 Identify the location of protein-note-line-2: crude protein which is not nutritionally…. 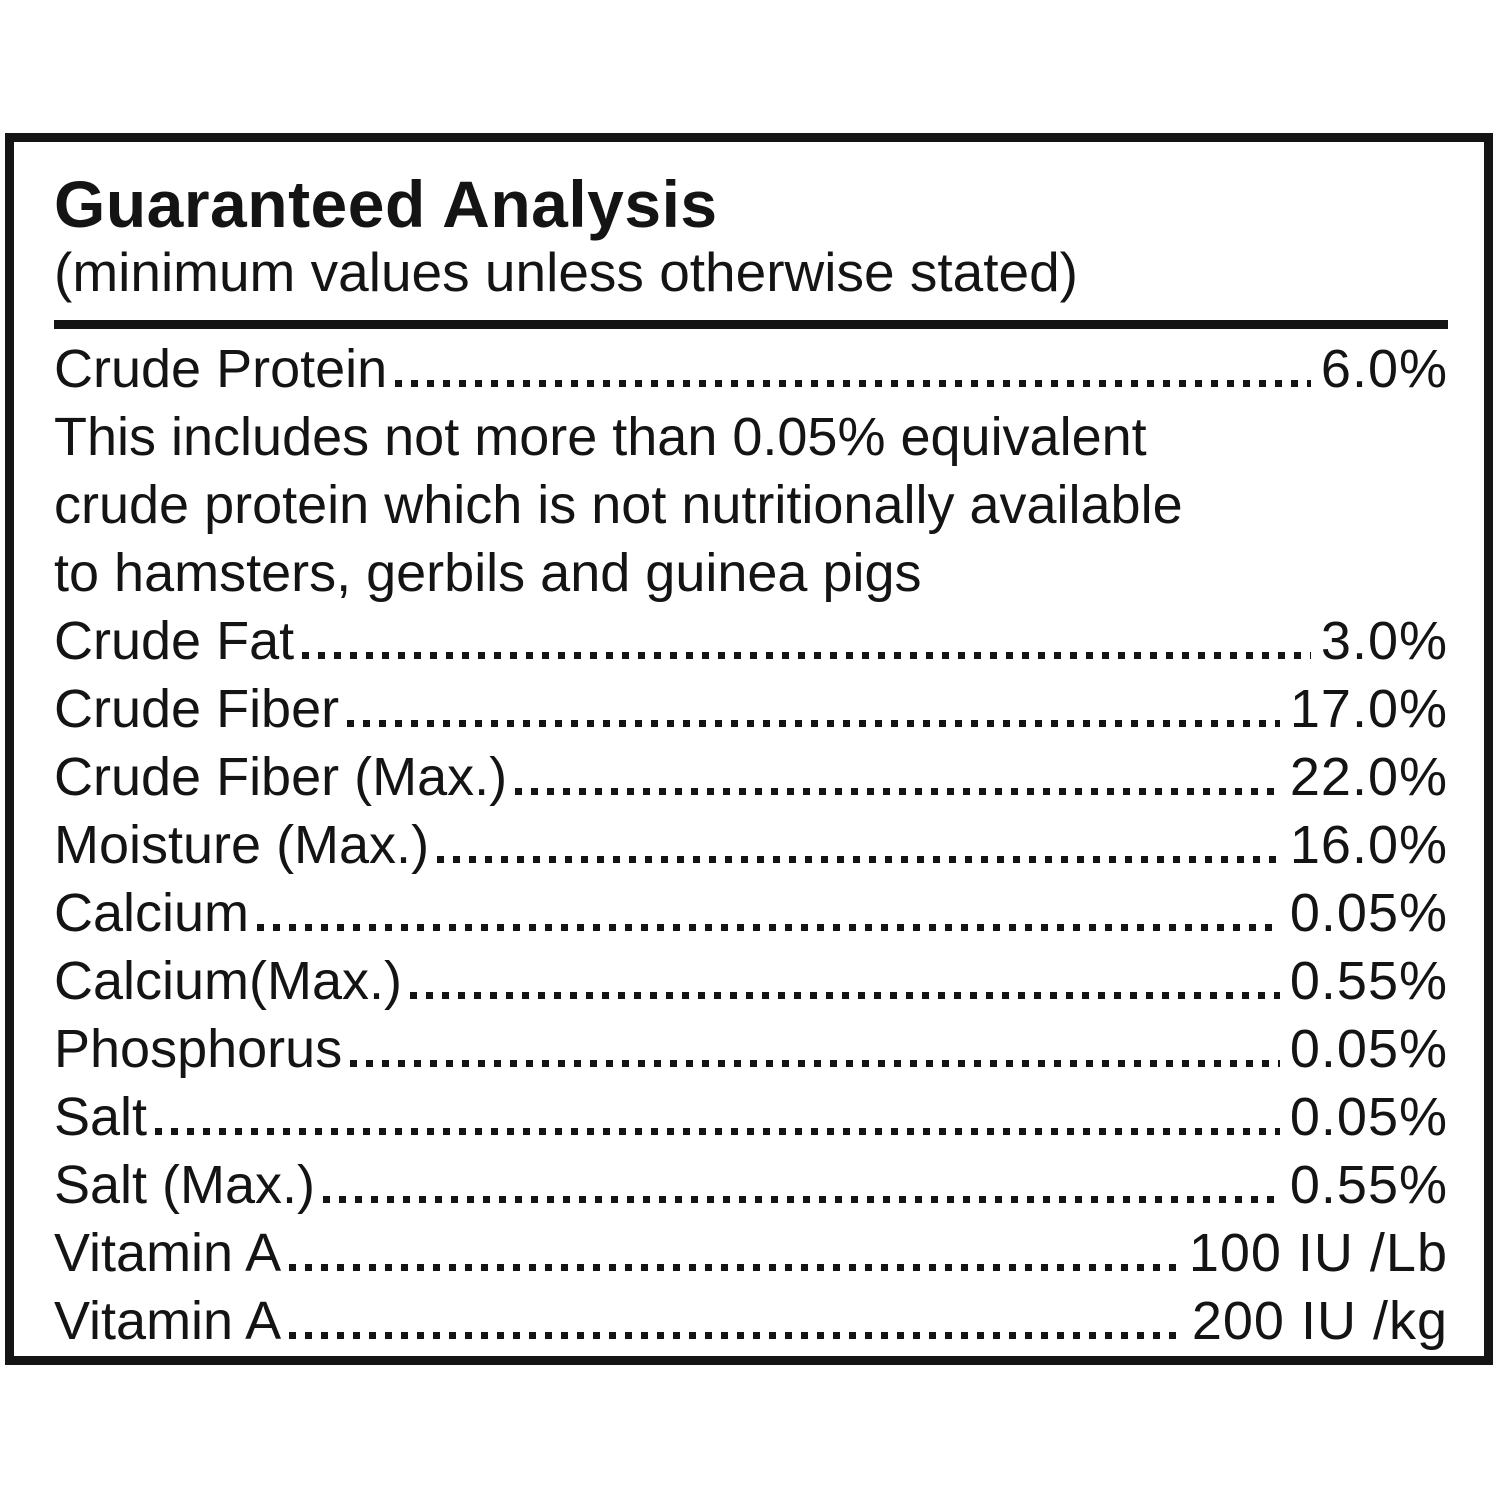
(618, 505).